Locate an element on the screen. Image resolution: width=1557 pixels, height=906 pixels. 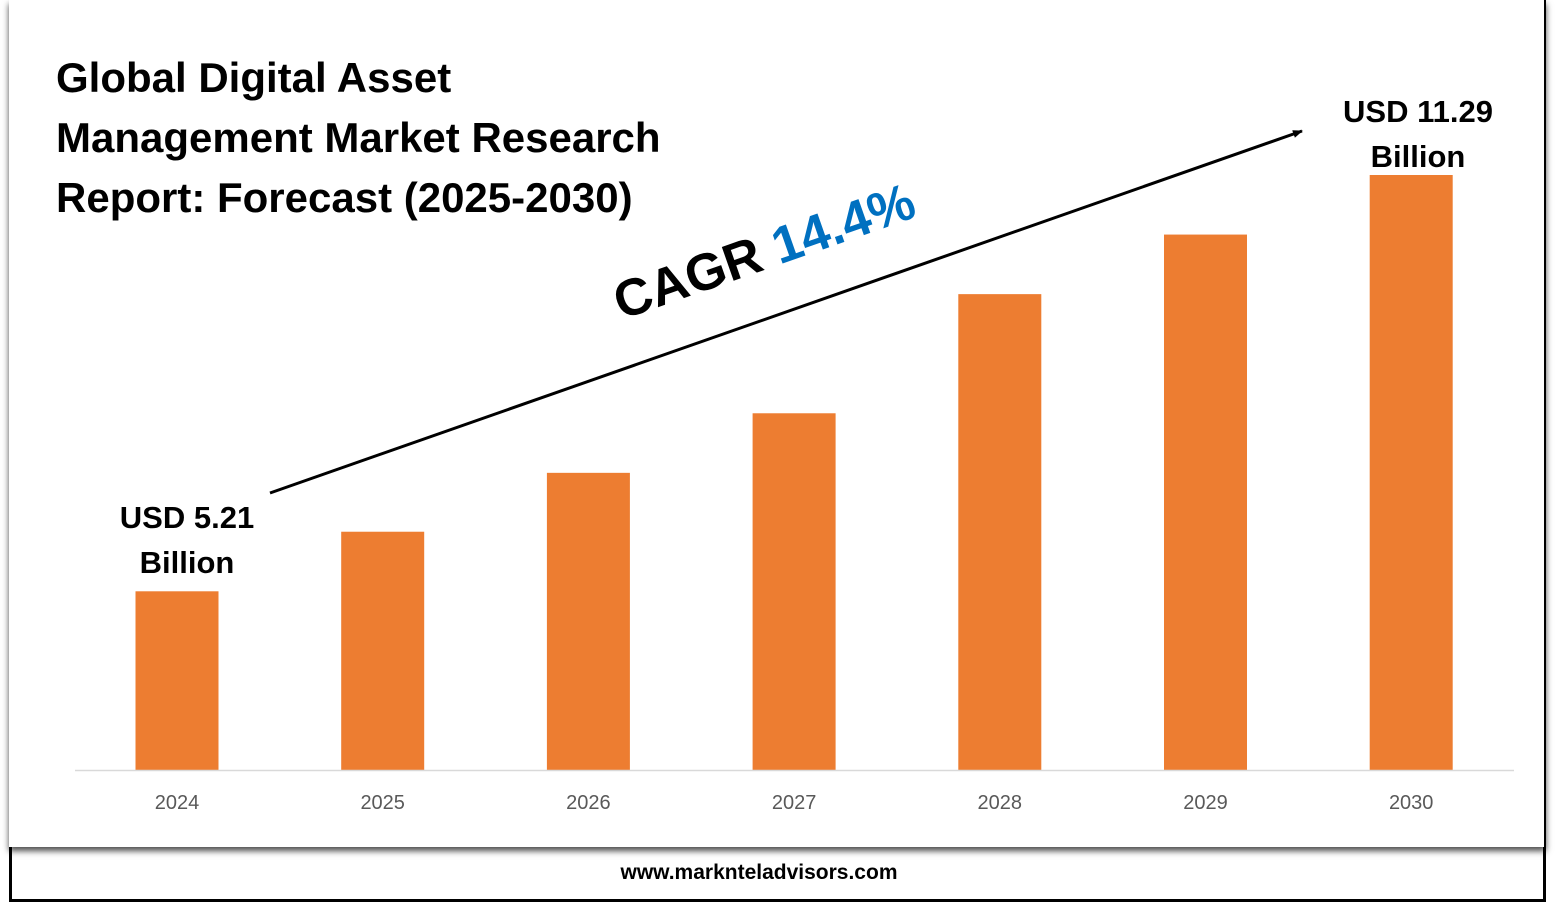
title-line-3: Report: Forecast (2025-2030) is located at coordinates (344, 197).